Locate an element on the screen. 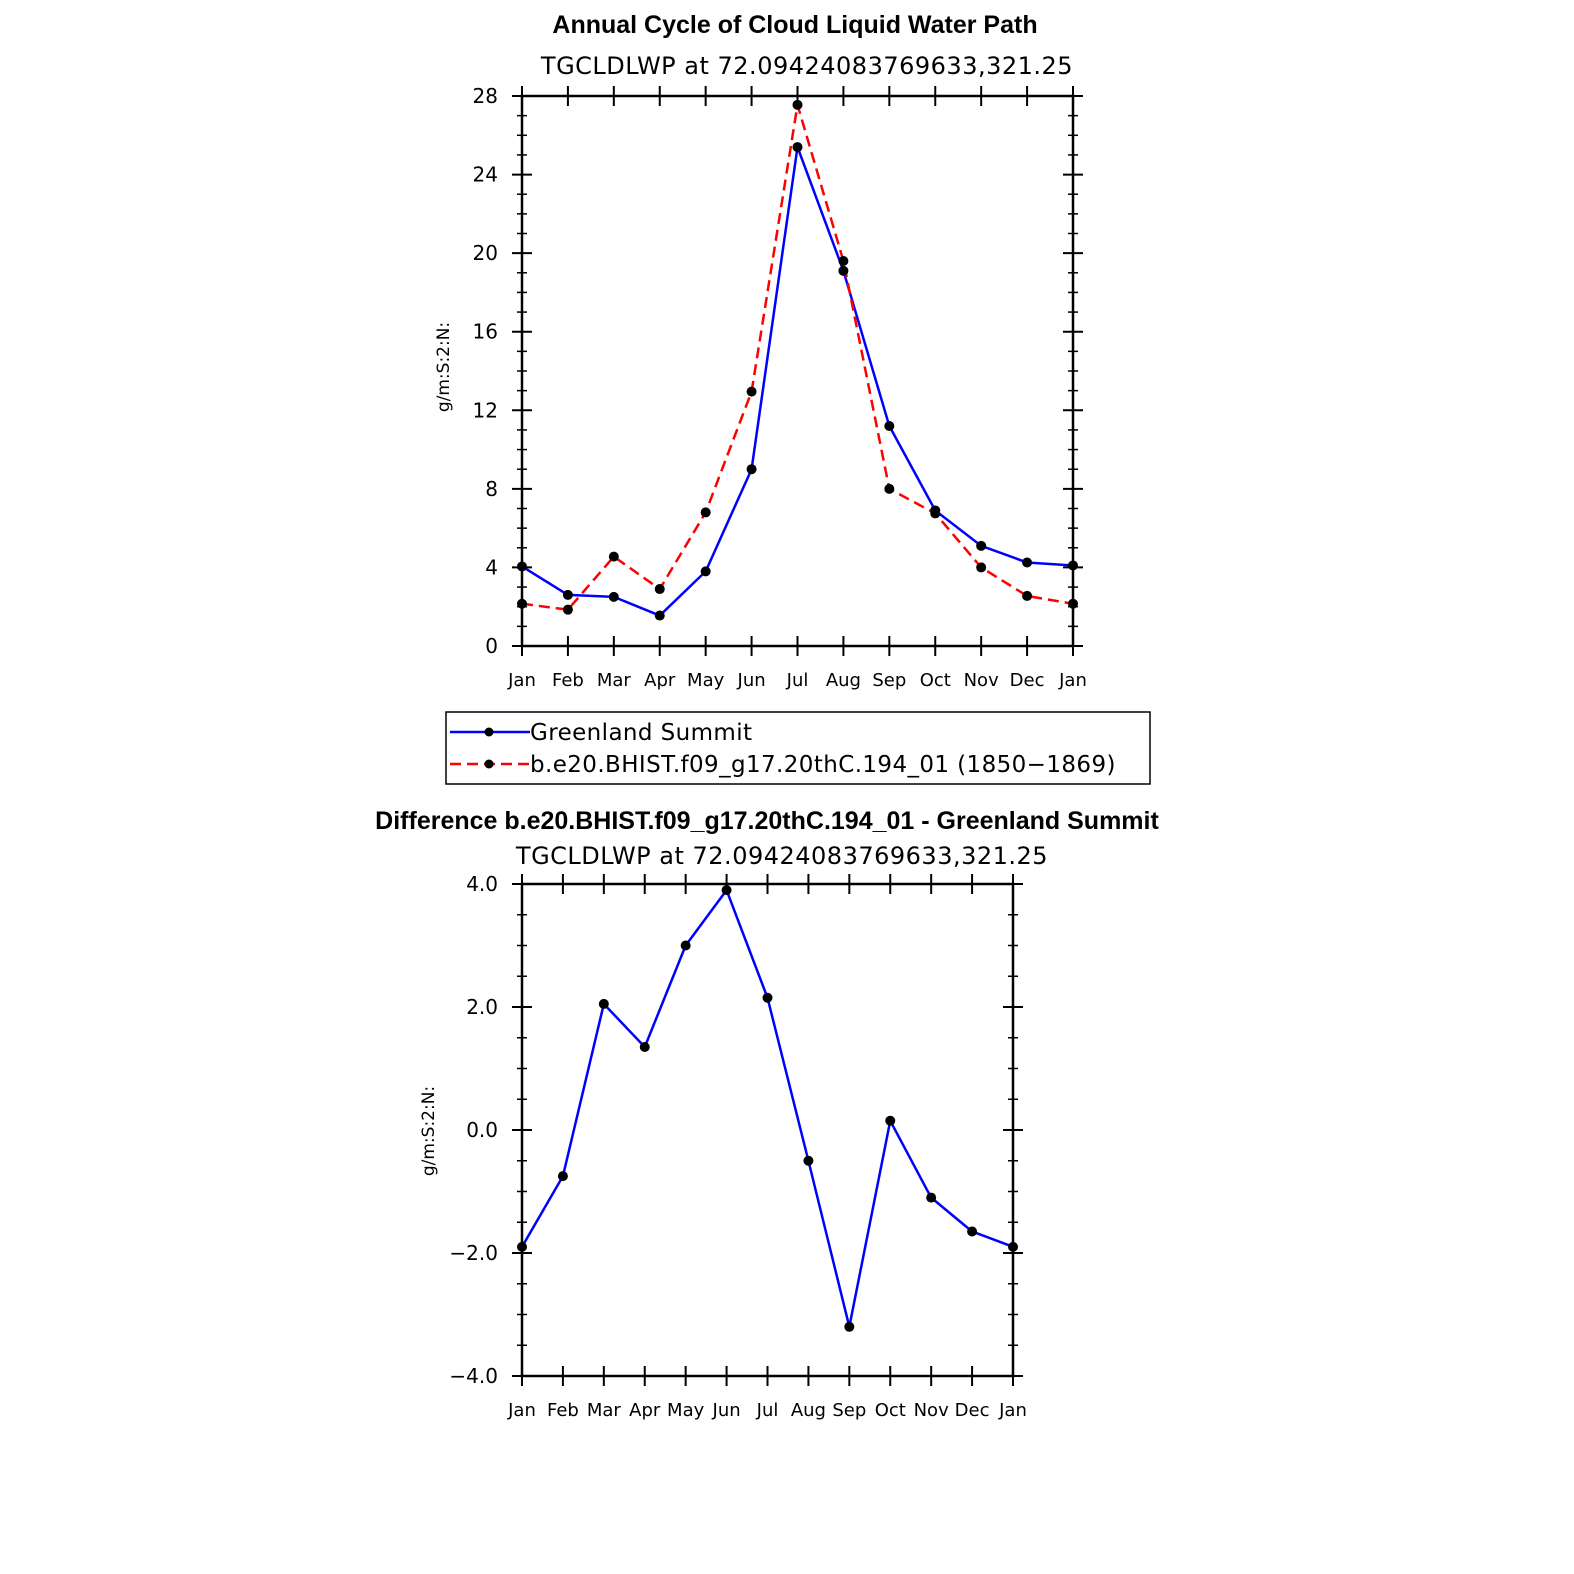  y-tick-label: 20 is located at coordinates (485, 253).